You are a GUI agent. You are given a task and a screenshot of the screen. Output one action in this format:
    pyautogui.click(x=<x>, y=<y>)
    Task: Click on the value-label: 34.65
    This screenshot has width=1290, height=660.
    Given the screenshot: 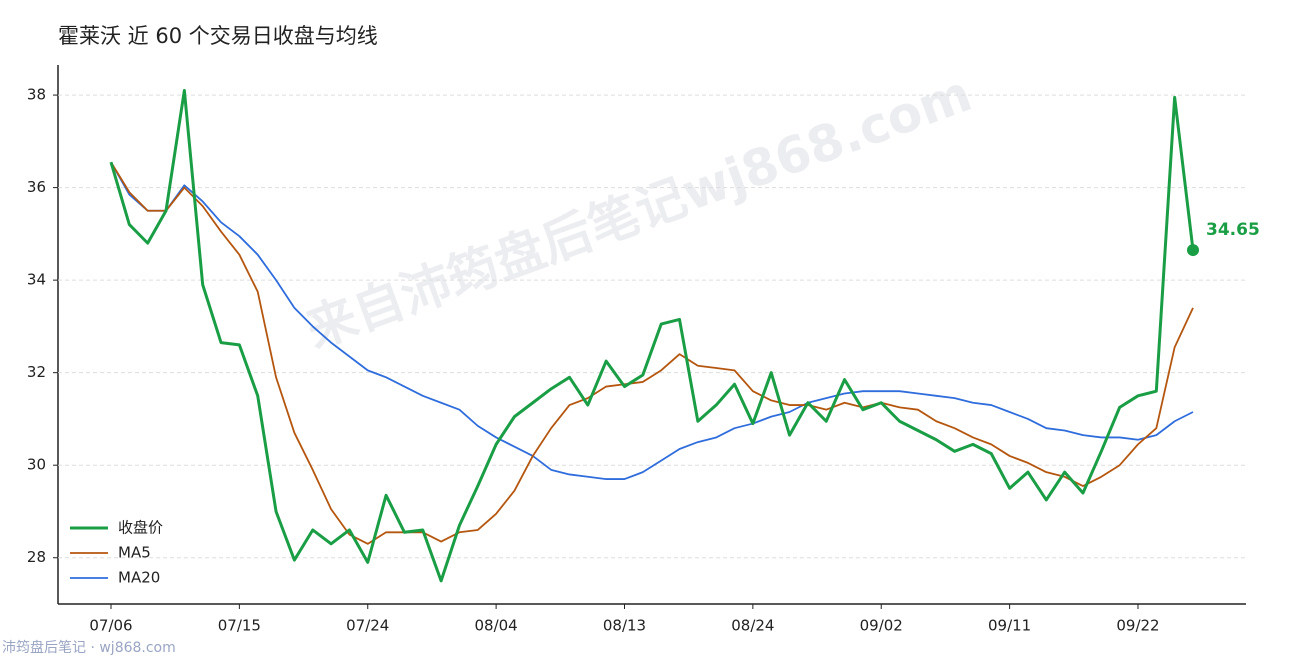 What is the action you would take?
    pyautogui.click(x=1233, y=230)
    